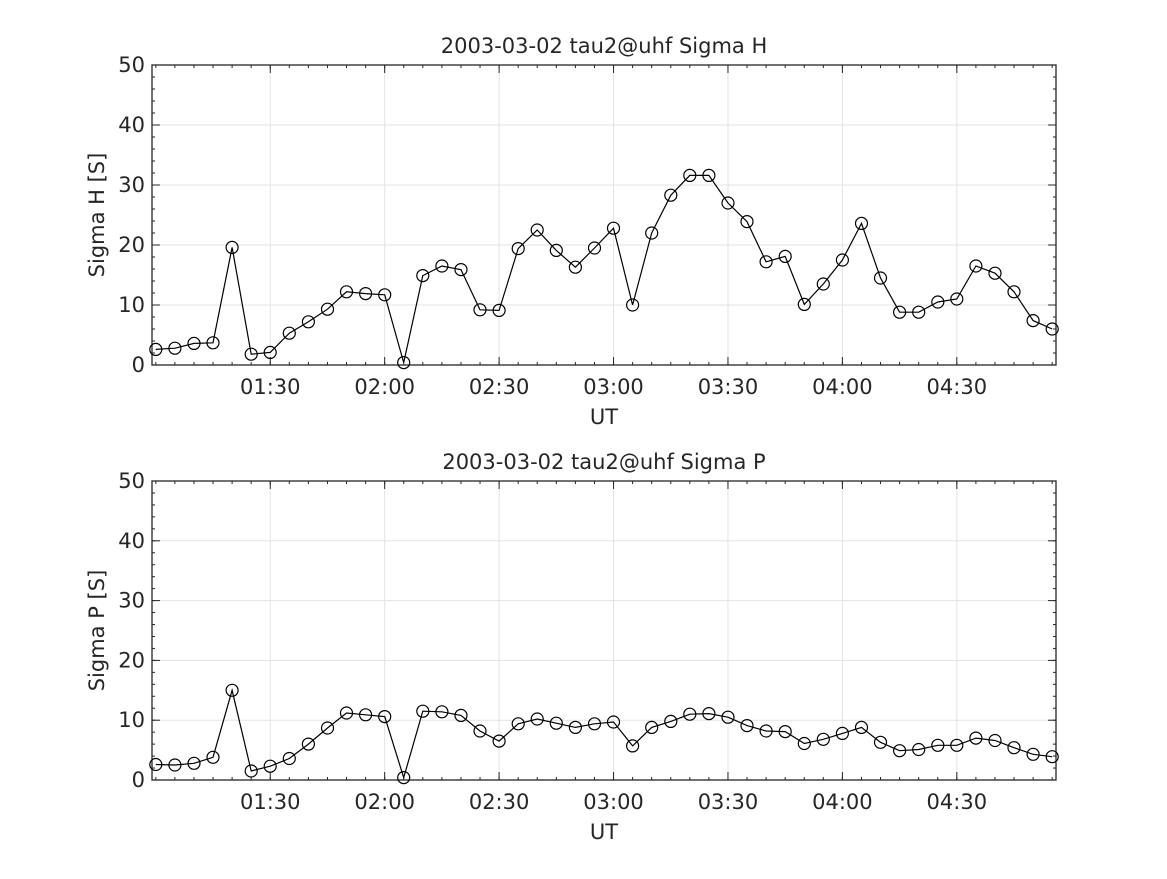 The width and height of the screenshot is (1167, 879). I want to click on y-tick-label: 30, so click(131, 601).